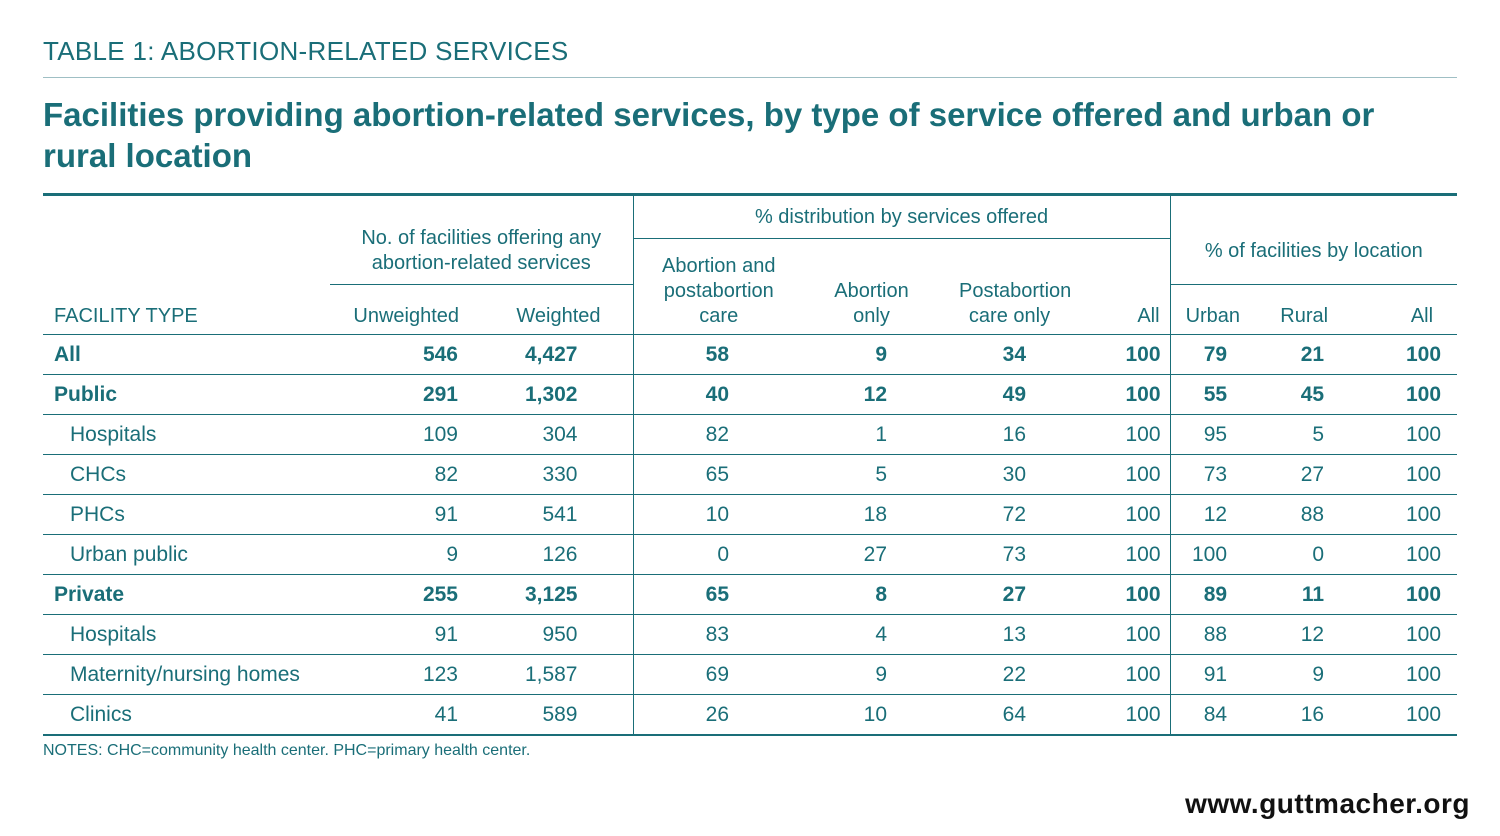 This screenshot has width=1500, height=836. Describe the element at coordinates (1015, 303) in the screenshot. I see `header-postabortion-only: Postabortion care only` at that location.